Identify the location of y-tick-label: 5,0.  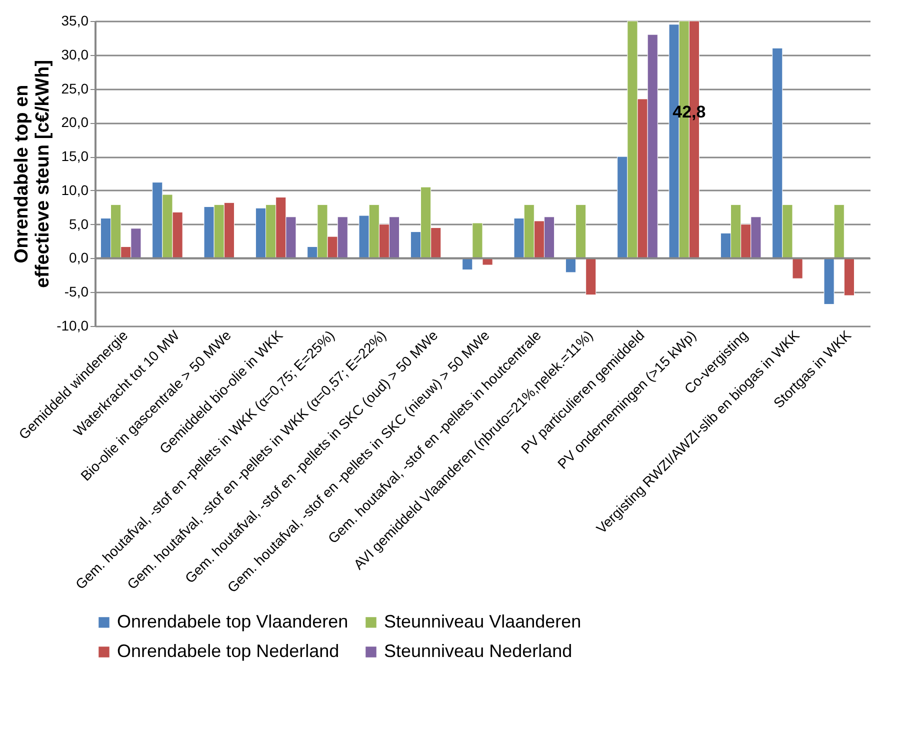
(79, 224).